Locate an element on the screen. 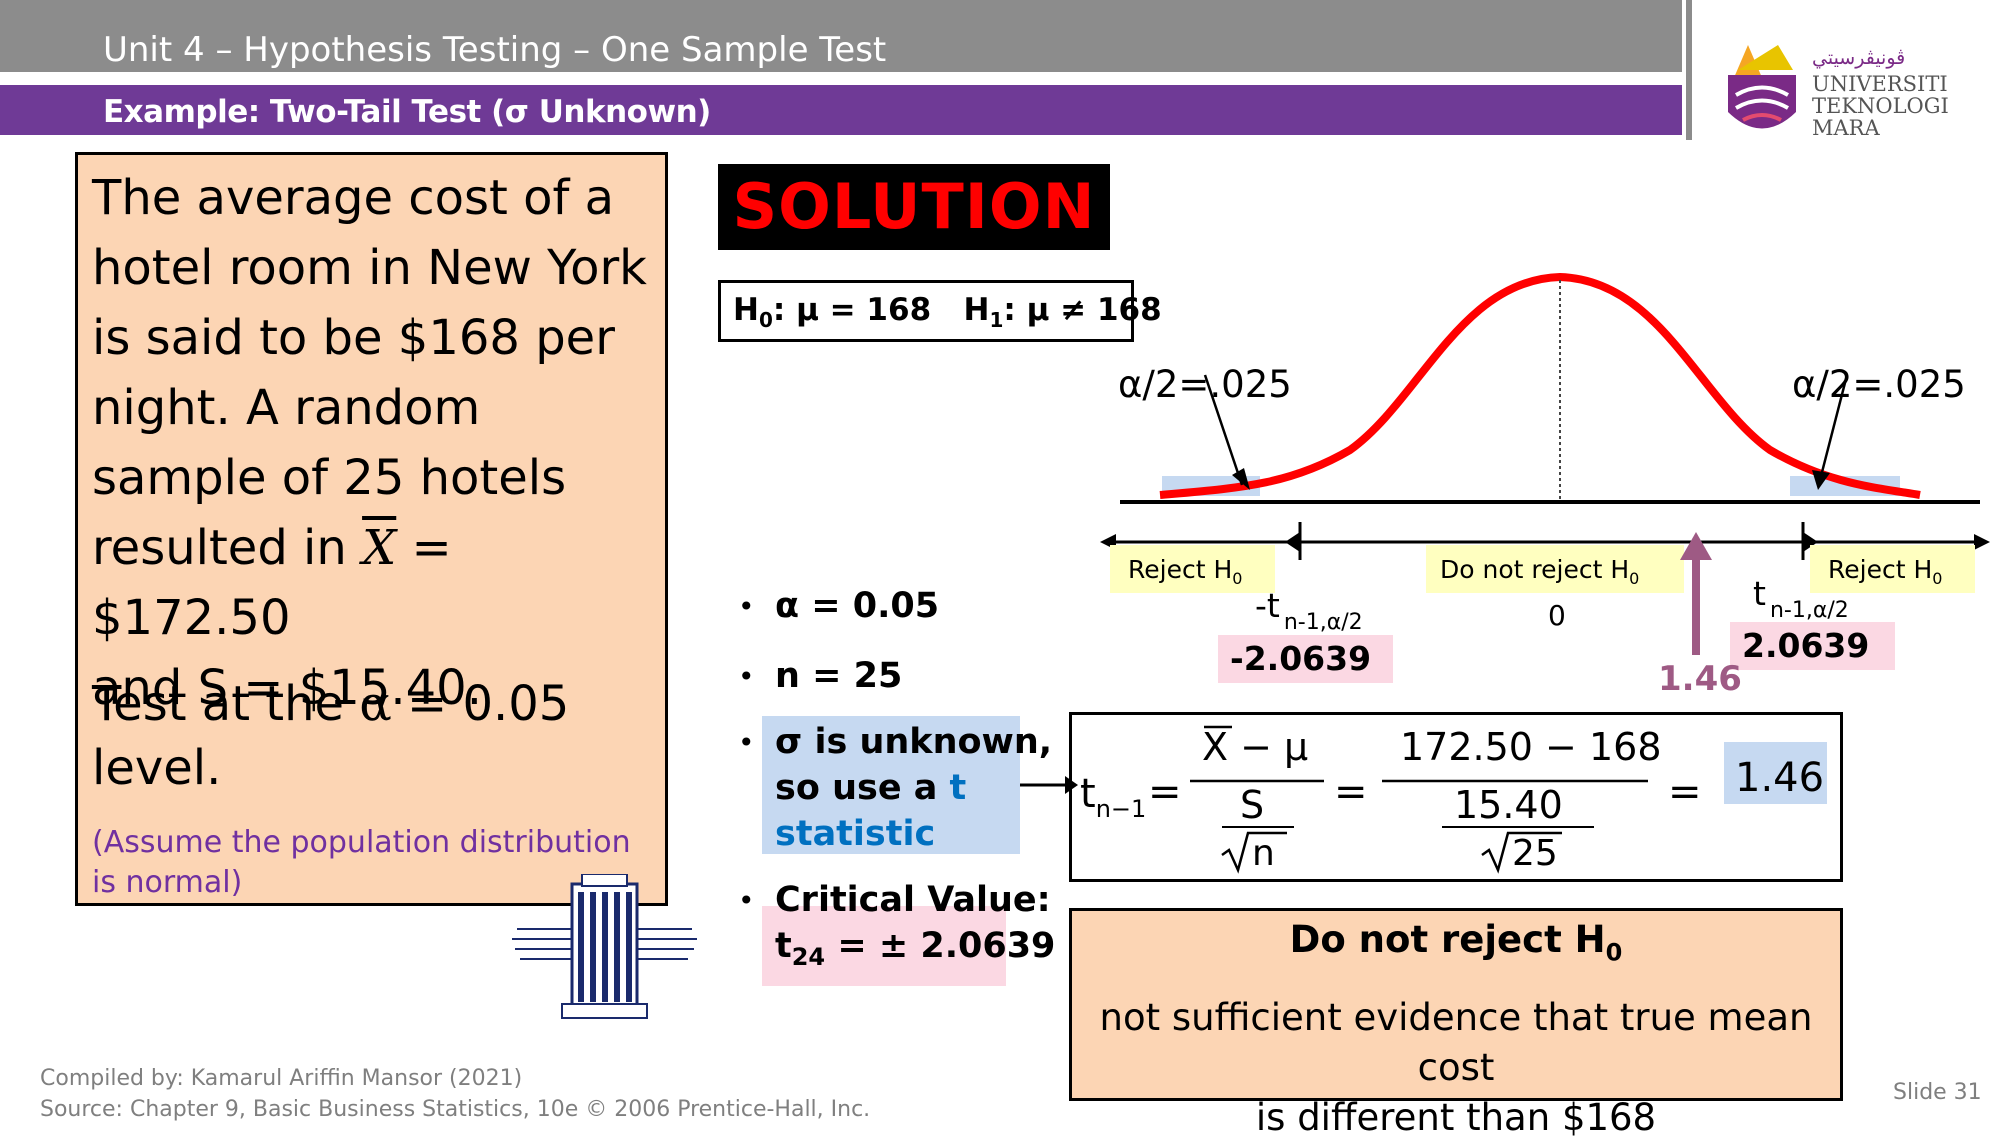 The image size is (2000, 1143). crit-value: = ± 2.0639 is located at coordinates (940, 946).